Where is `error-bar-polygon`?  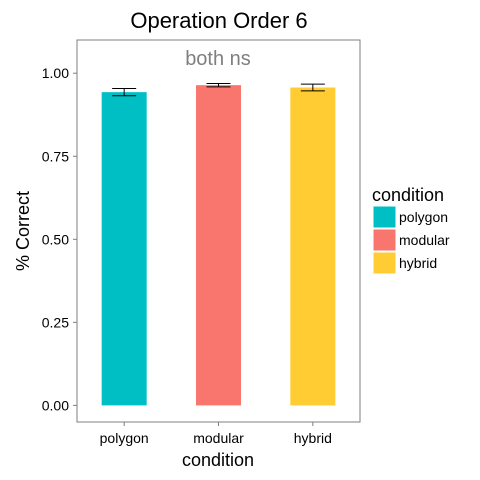
error-bar-polygon is located at coordinates (124, 92).